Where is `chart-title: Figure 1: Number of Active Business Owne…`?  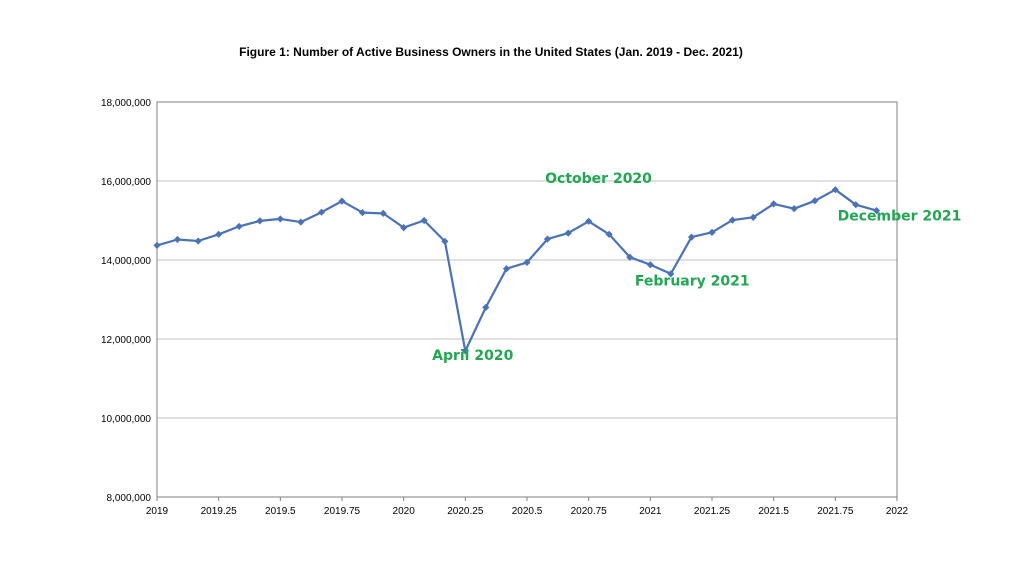 chart-title: Figure 1: Number of Active Business Owne… is located at coordinates (491, 52).